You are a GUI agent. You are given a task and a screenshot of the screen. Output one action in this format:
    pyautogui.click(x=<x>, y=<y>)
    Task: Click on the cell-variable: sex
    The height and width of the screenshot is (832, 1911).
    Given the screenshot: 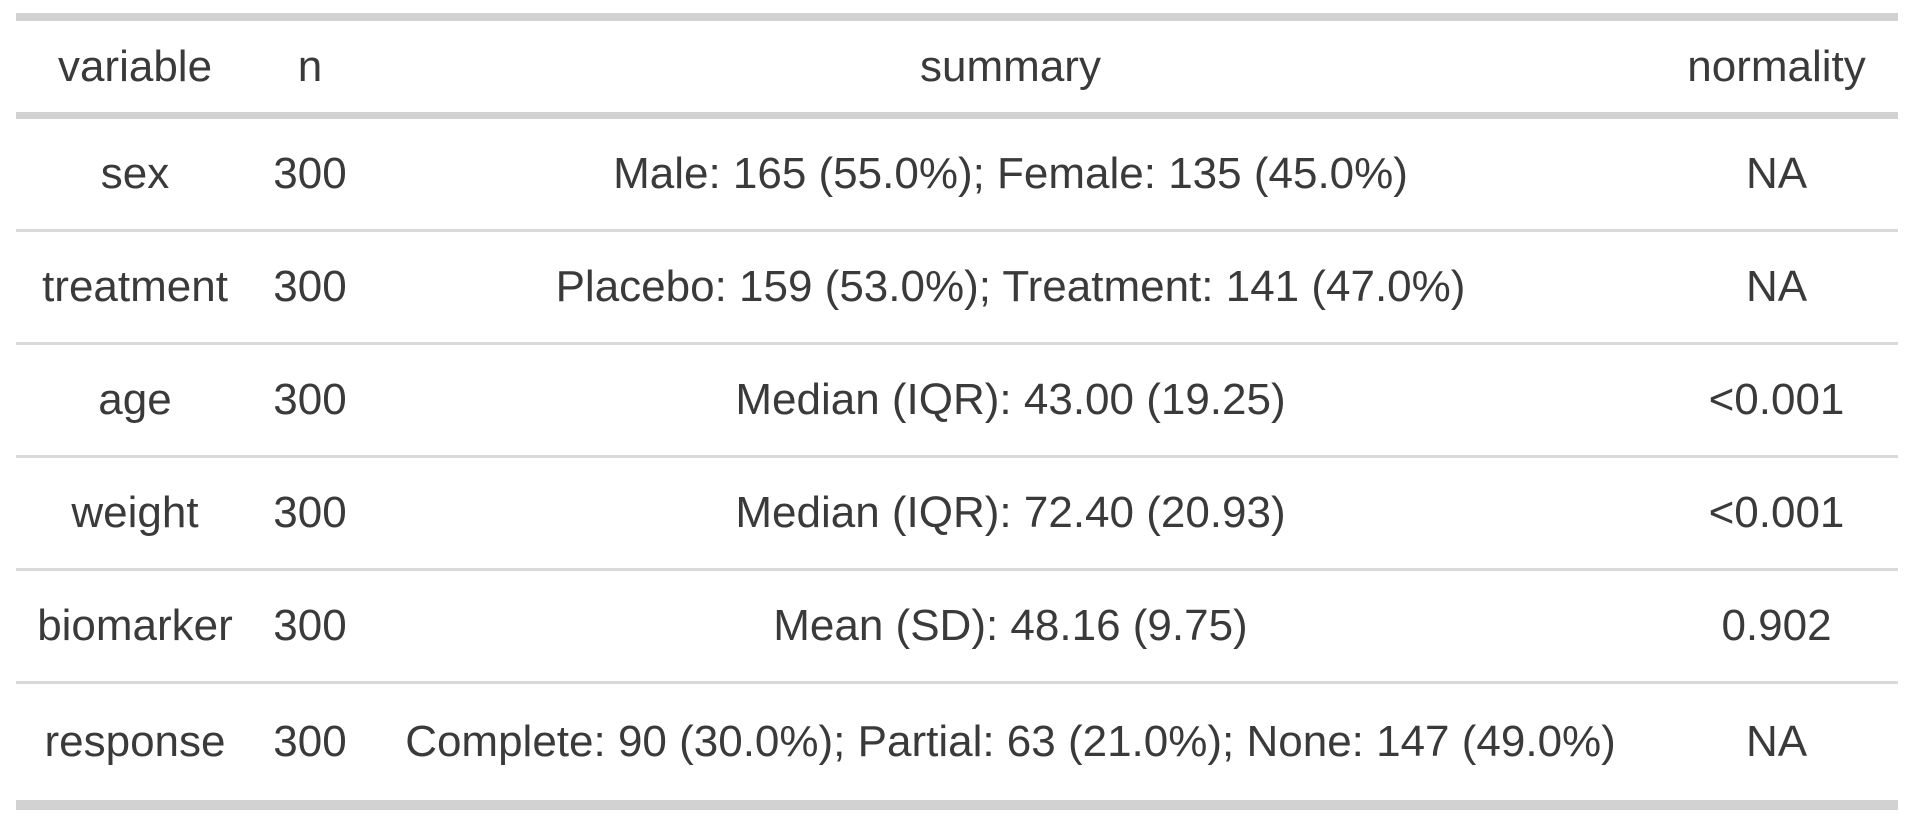 What is the action you would take?
    pyautogui.click(x=135, y=173)
    